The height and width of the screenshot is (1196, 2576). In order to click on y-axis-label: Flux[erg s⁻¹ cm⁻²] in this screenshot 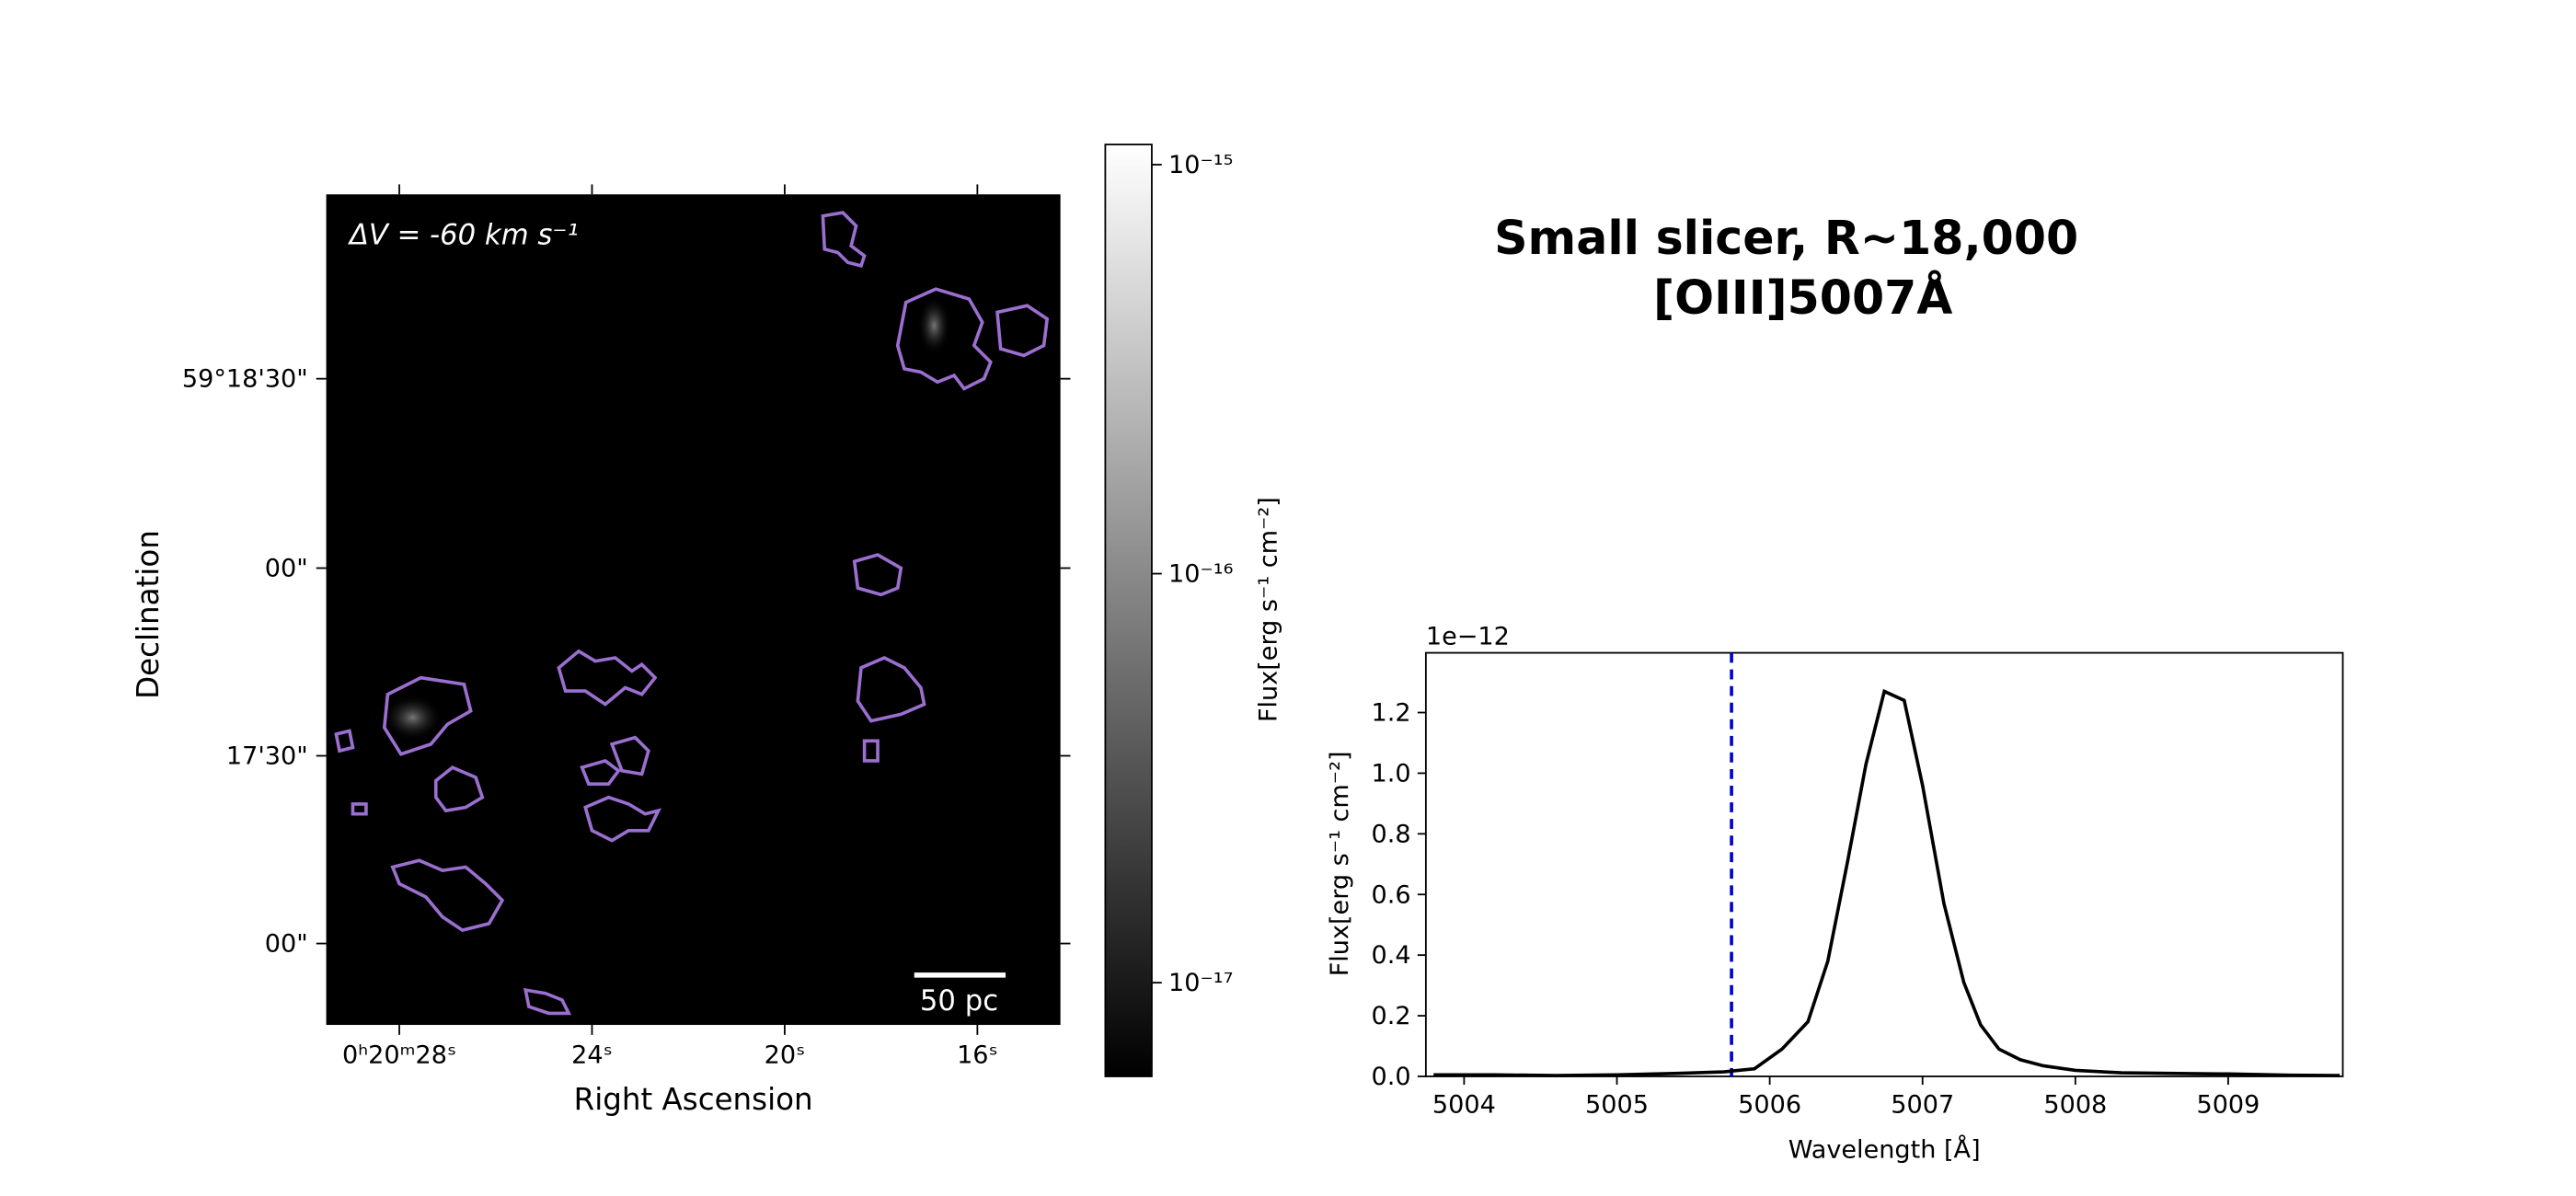, I will do `click(1340, 863)`.